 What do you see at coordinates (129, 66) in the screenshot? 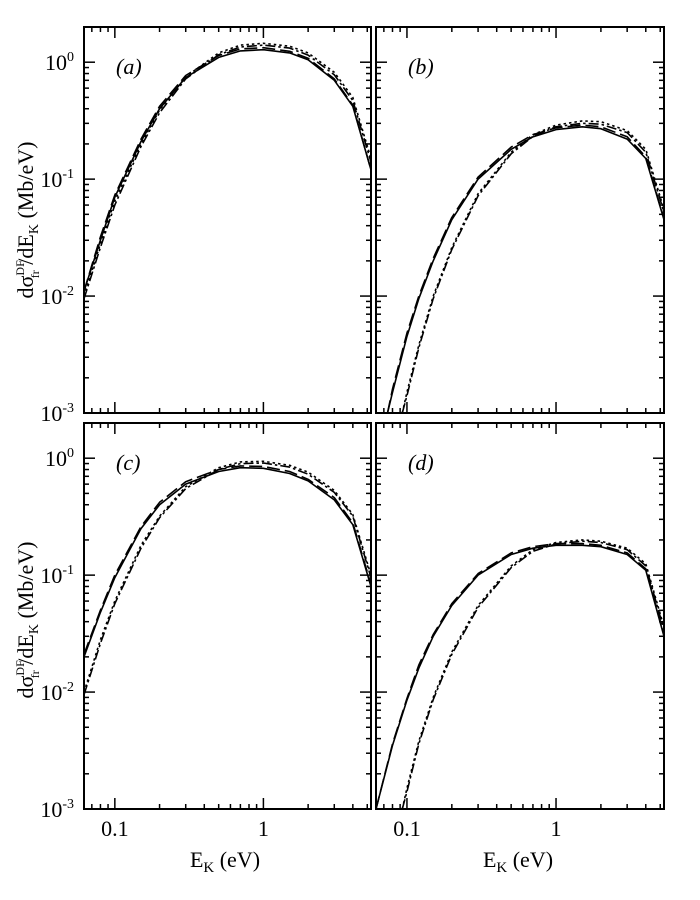
I see `panel-label: (a)` at bounding box center [129, 66].